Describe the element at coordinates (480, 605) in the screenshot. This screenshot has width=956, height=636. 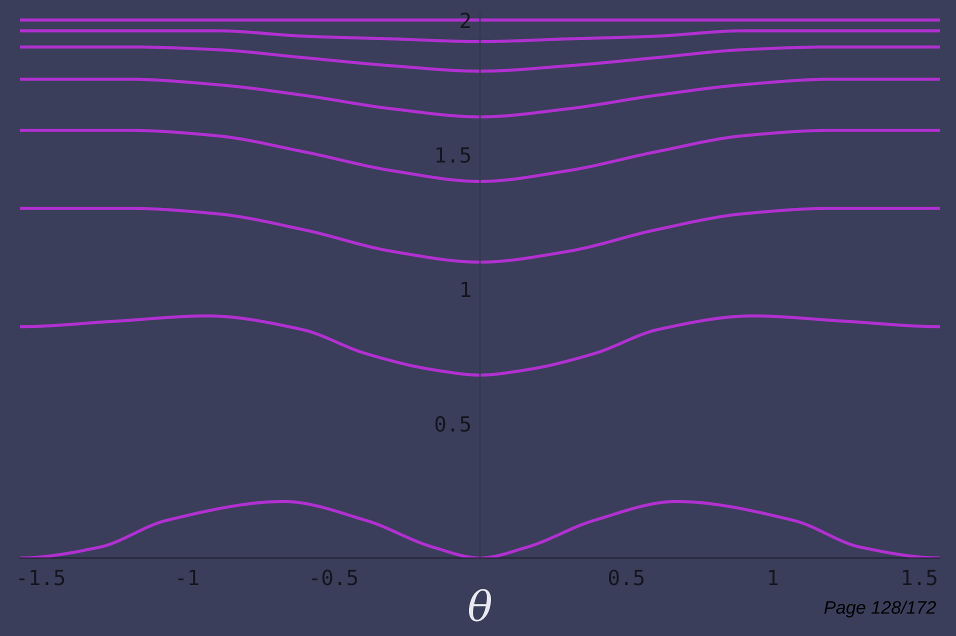
I see `x-axis-title: θ` at that location.